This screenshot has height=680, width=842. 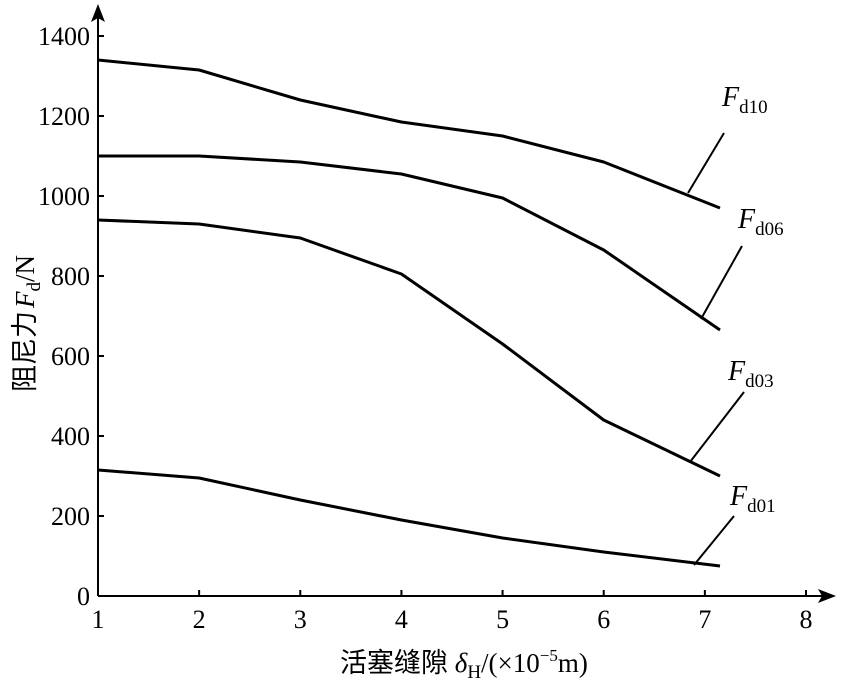 I want to click on series-line-fd01, so click(x=409, y=518).